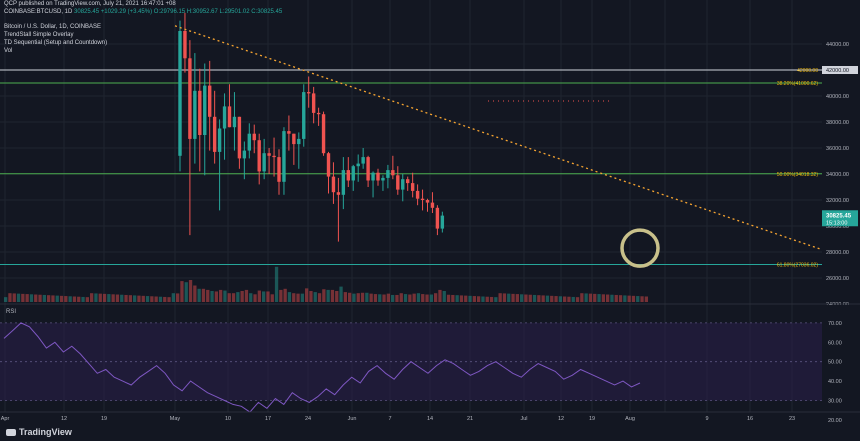 This screenshot has height=441, width=860. What do you see at coordinates (839, 216) in the screenshot?
I see `current-price-label: 30825.45` at bounding box center [839, 216].